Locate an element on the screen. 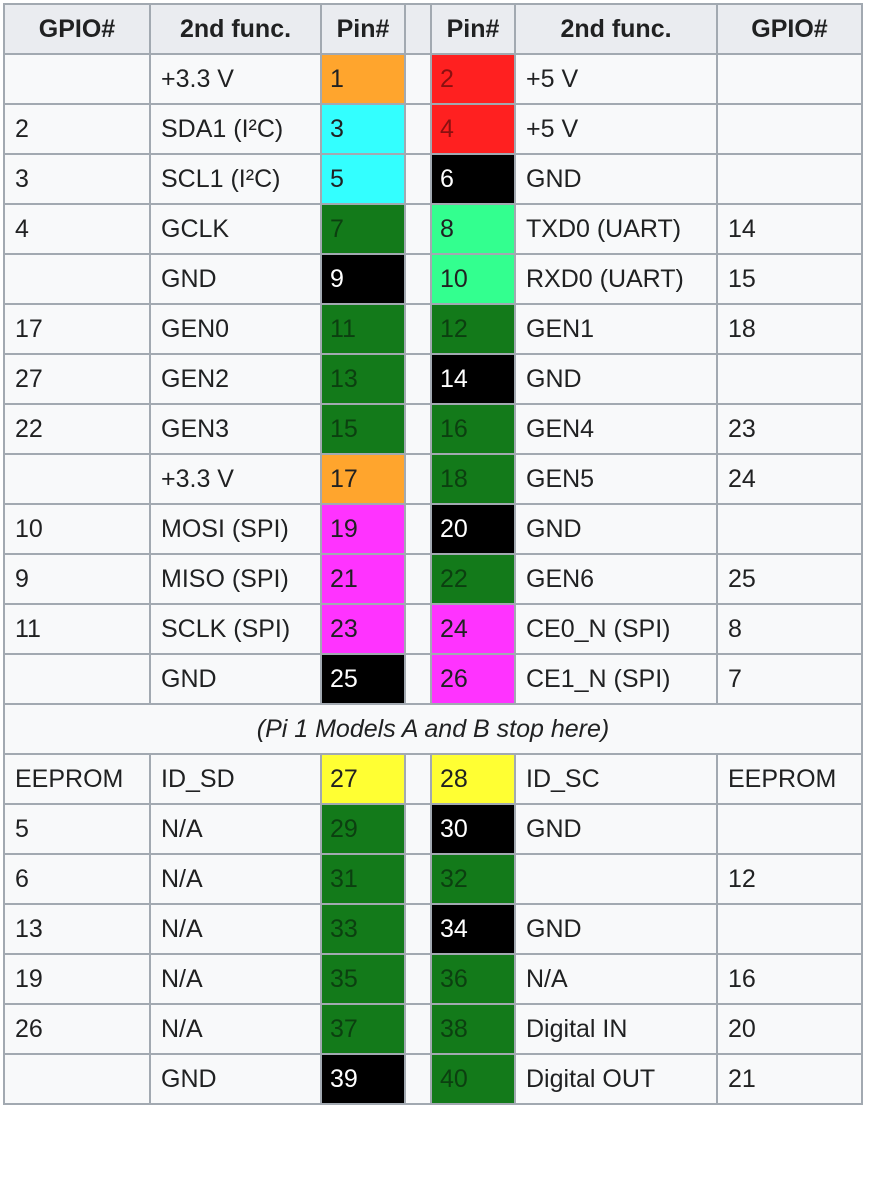 The image size is (870, 1200). gpio-number-left: 22 is located at coordinates (77, 429).